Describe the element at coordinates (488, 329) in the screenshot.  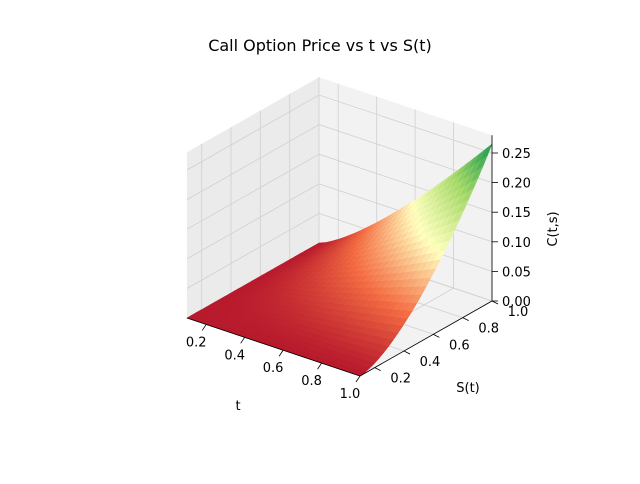
I see `y-tick-label: 0.8` at that location.